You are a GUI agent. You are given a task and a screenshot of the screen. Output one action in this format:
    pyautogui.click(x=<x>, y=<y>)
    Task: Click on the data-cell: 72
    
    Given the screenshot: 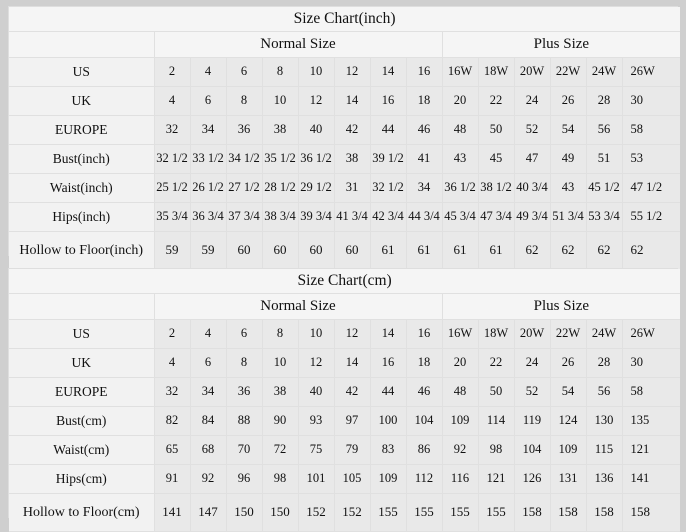 What is the action you would take?
    pyautogui.click(x=280, y=450)
    